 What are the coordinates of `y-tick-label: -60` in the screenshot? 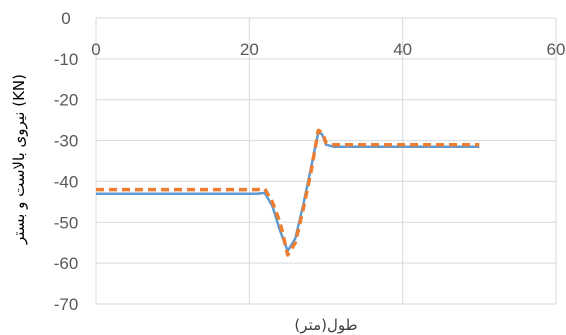 It's located at (66, 263).